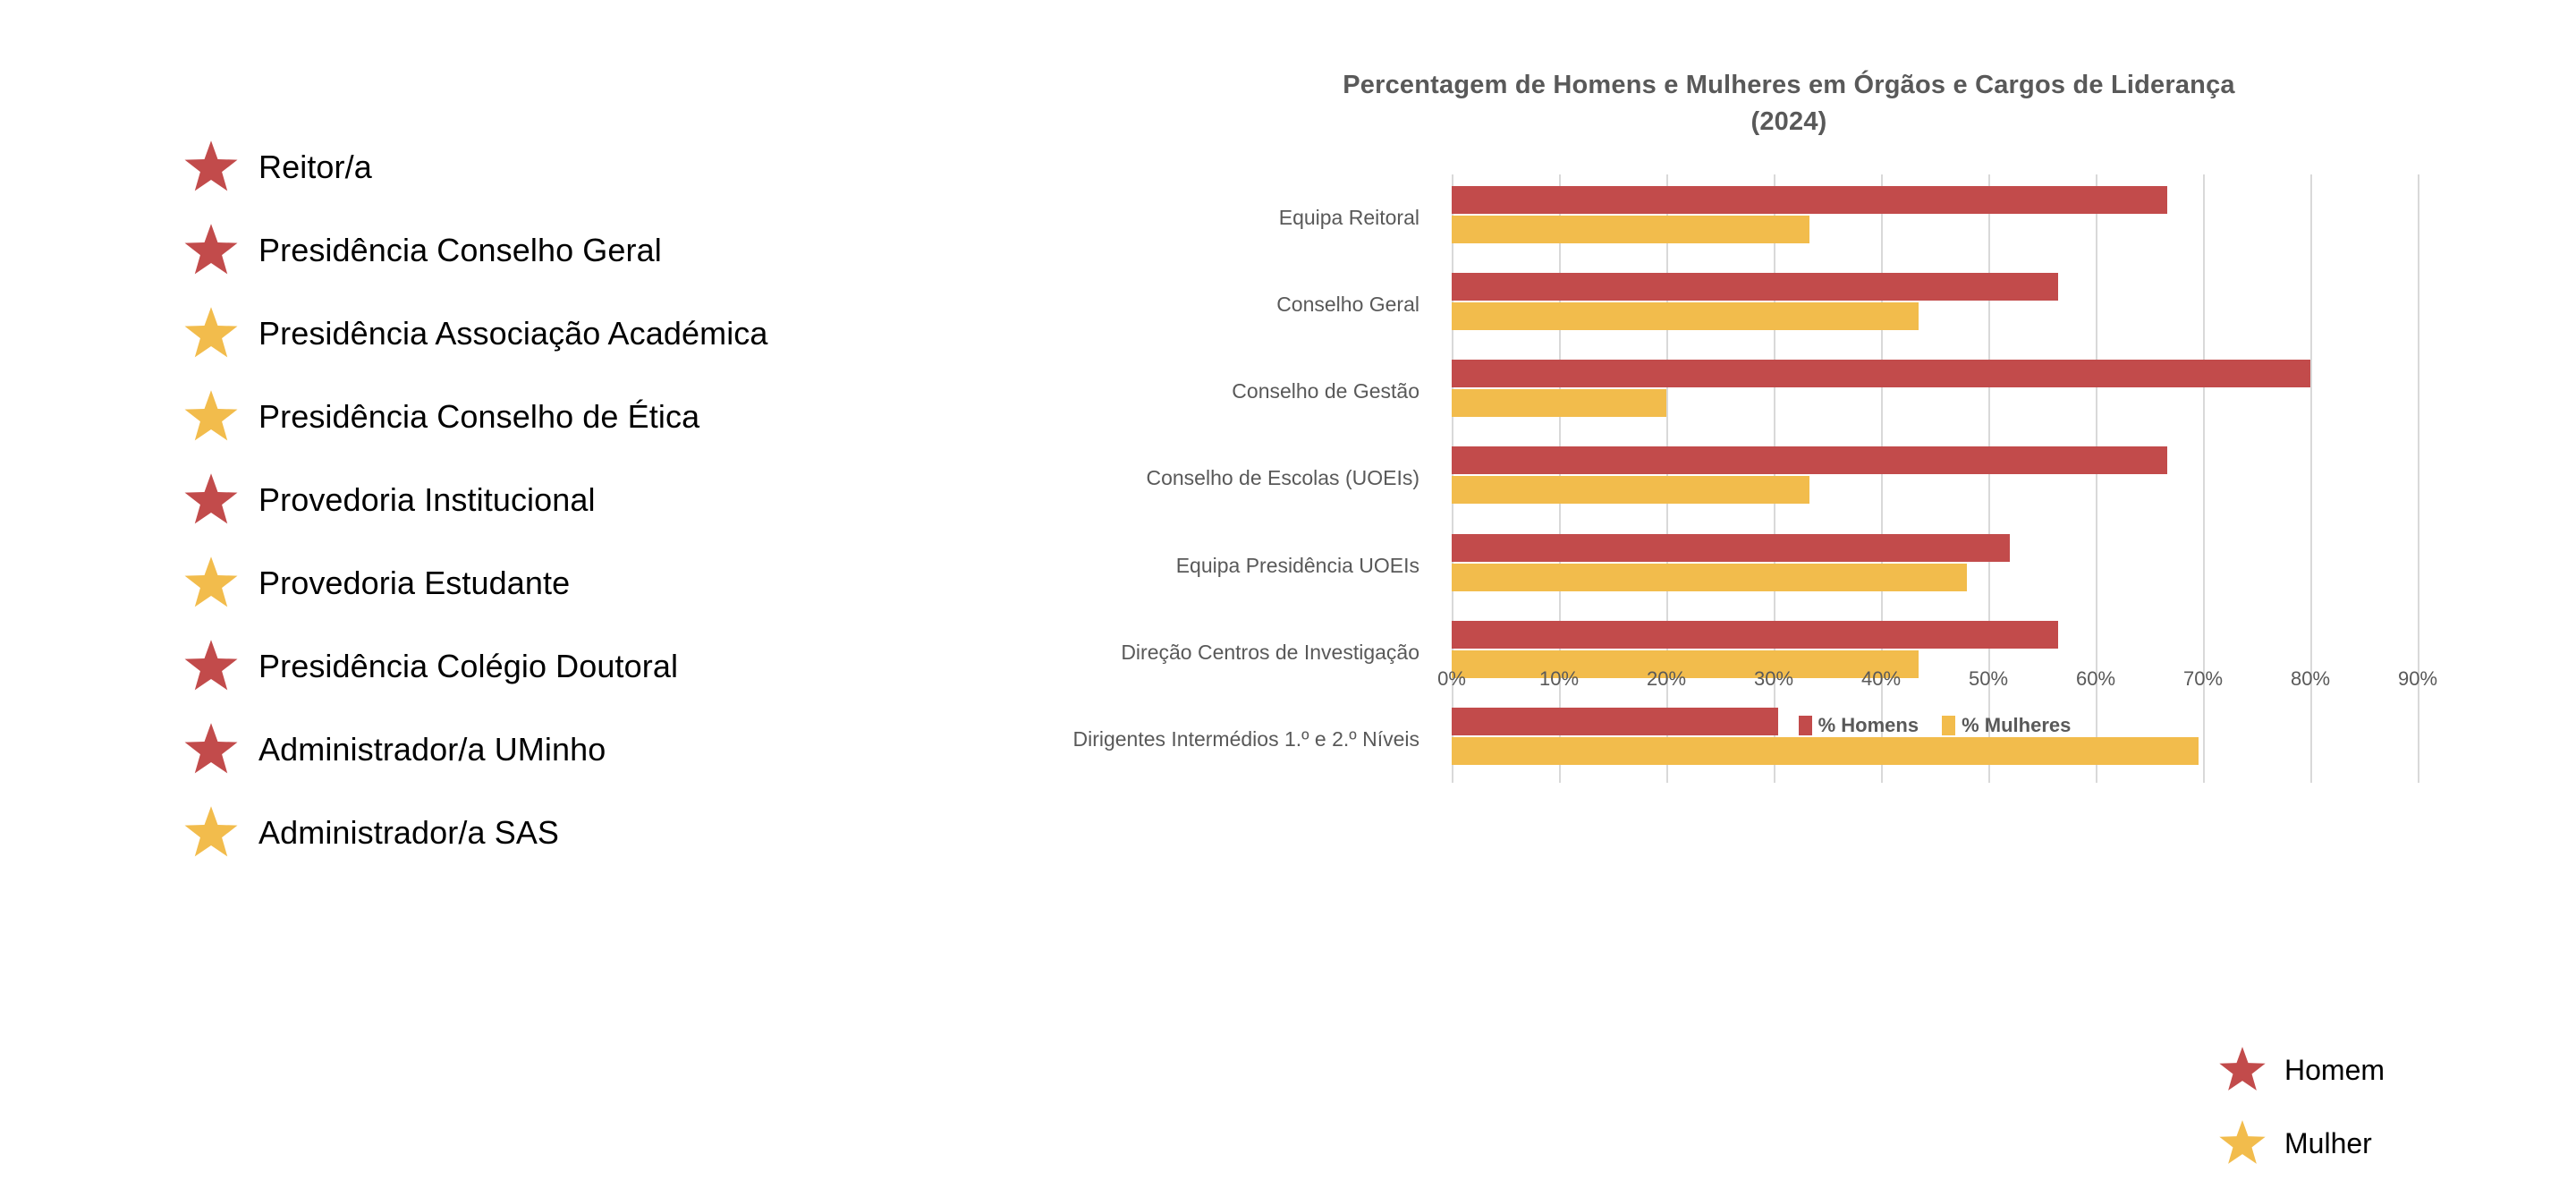 This screenshot has height=1180, width=2576. What do you see at coordinates (2310, 679) in the screenshot?
I see `value-tick-label: 80%` at bounding box center [2310, 679].